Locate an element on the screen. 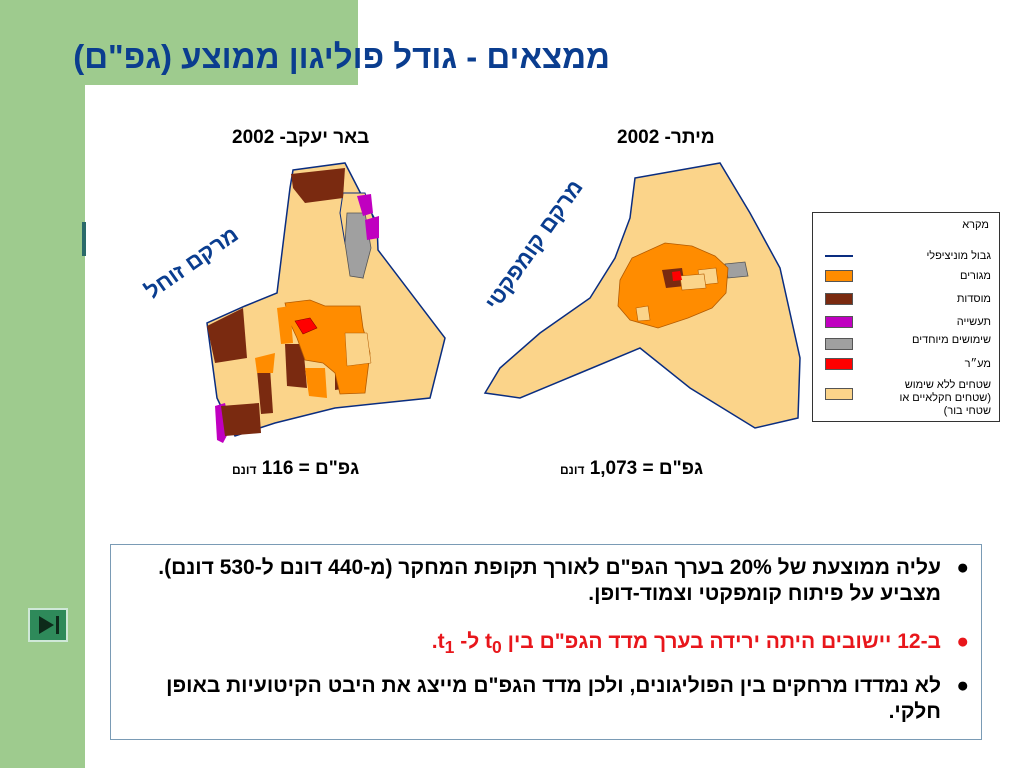 The height and width of the screenshot is (768, 1024). map-caption-meitar: מיתר- 2002 is located at coordinates (666, 137).